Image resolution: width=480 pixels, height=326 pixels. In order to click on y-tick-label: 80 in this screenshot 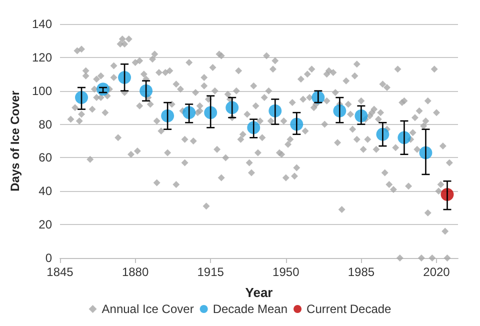, I will do `click(45, 124)`.